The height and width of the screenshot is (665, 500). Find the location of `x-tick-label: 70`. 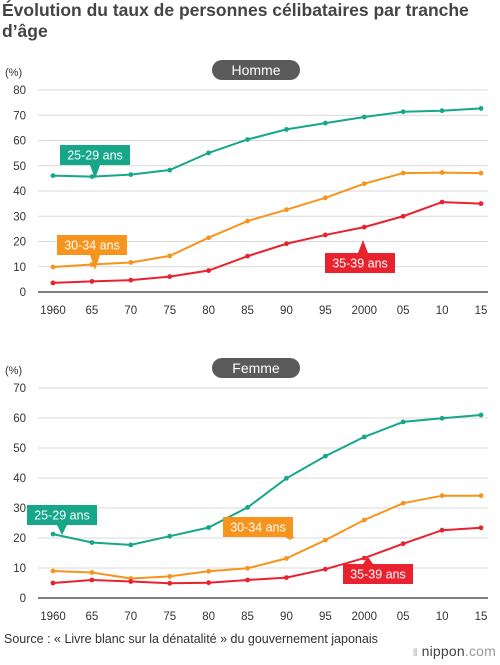

x-tick-label: 70 is located at coordinates (130, 617).